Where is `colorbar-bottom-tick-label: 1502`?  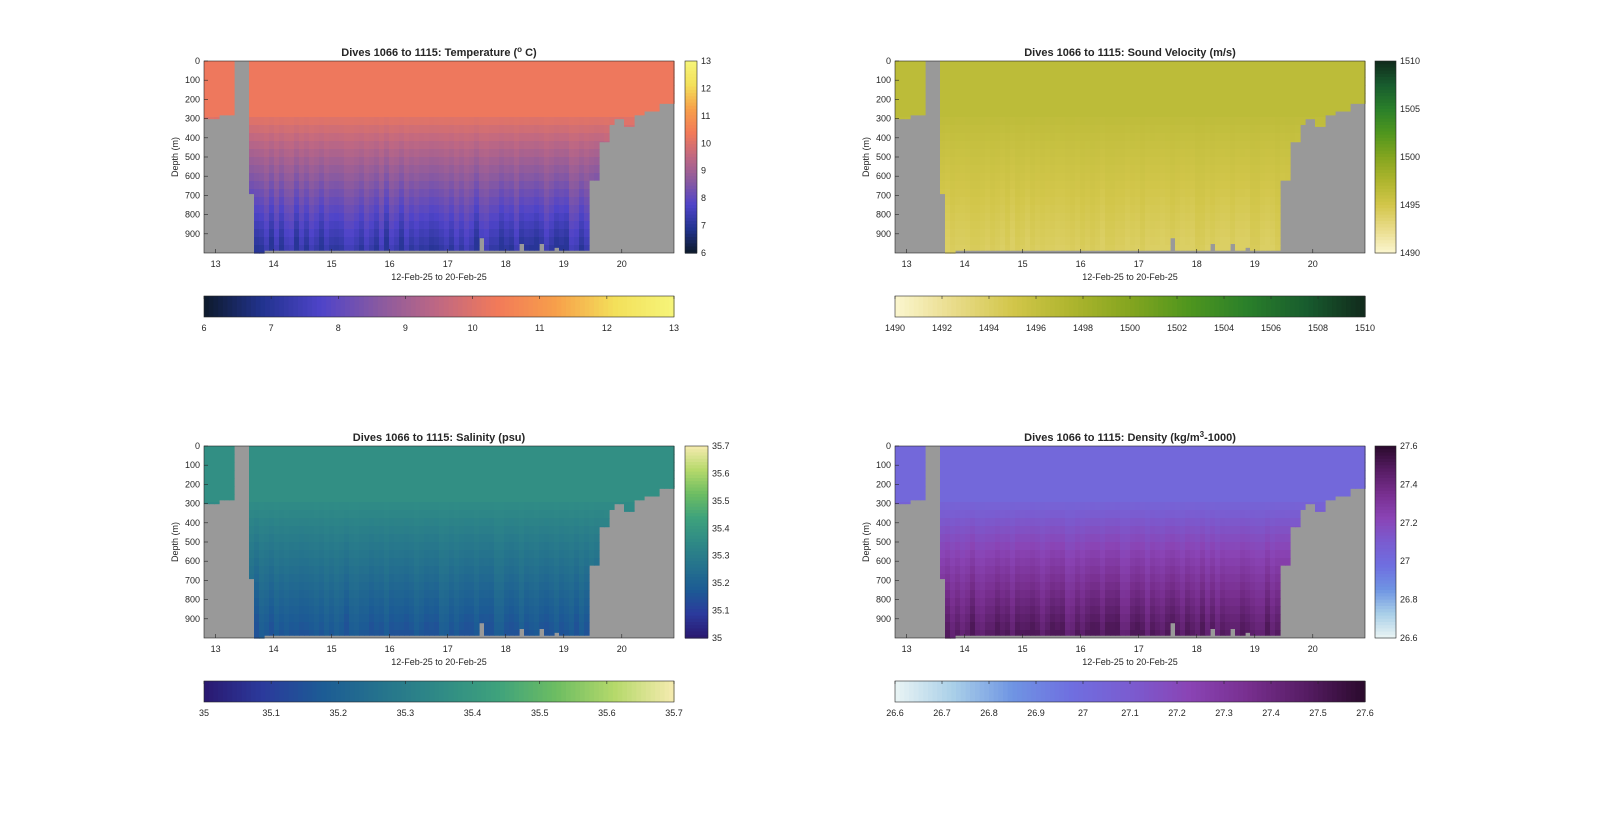 colorbar-bottom-tick-label: 1502 is located at coordinates (1177, 328).